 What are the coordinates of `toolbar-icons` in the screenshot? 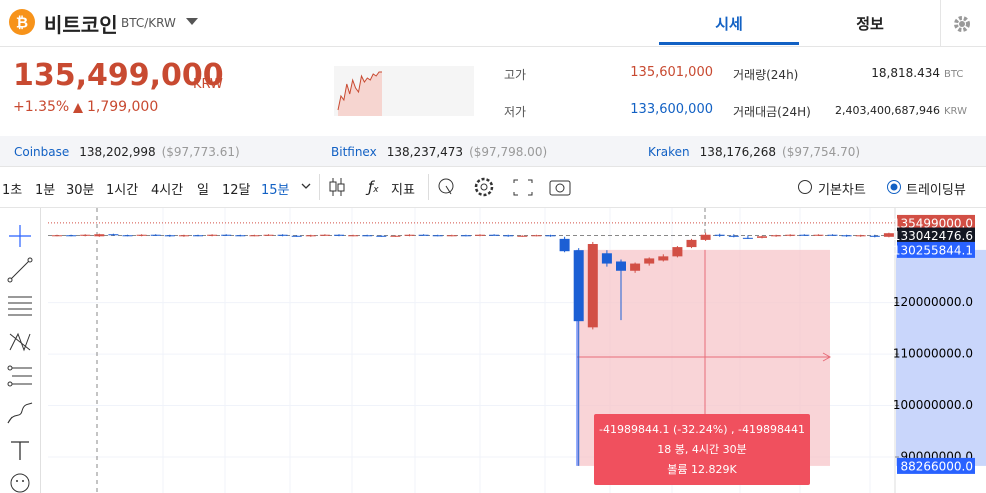 It's located at (511, 187).